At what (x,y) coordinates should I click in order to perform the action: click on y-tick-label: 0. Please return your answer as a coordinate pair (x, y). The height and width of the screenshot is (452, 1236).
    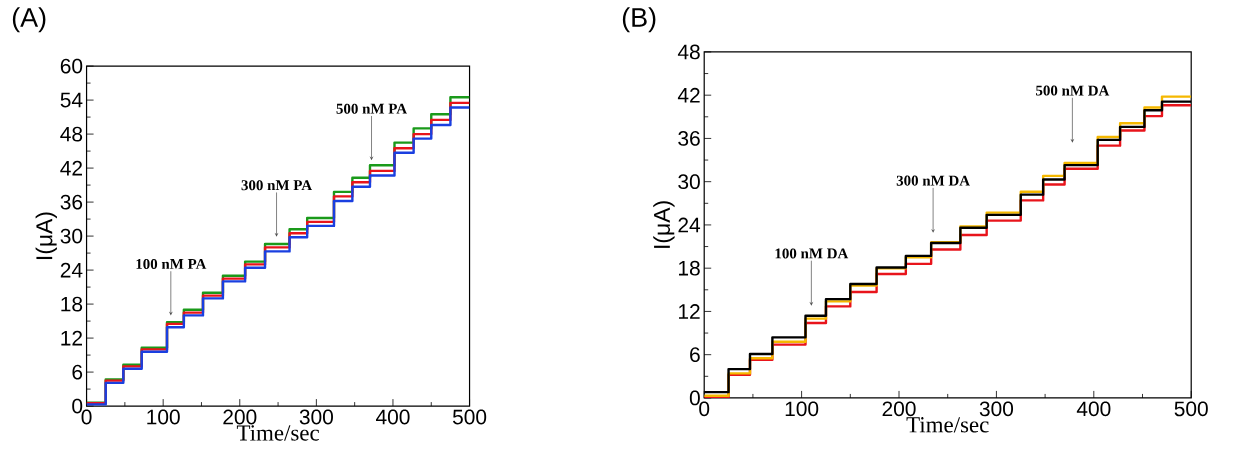
    Looking at the image, I should click on (694, 398).